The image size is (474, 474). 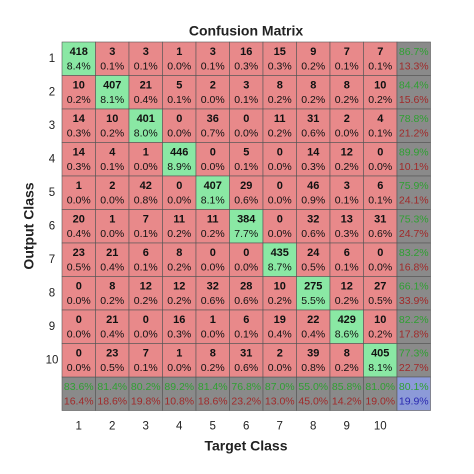 I want to click on cell-top: 80.2%, so click(x=146, y=387).